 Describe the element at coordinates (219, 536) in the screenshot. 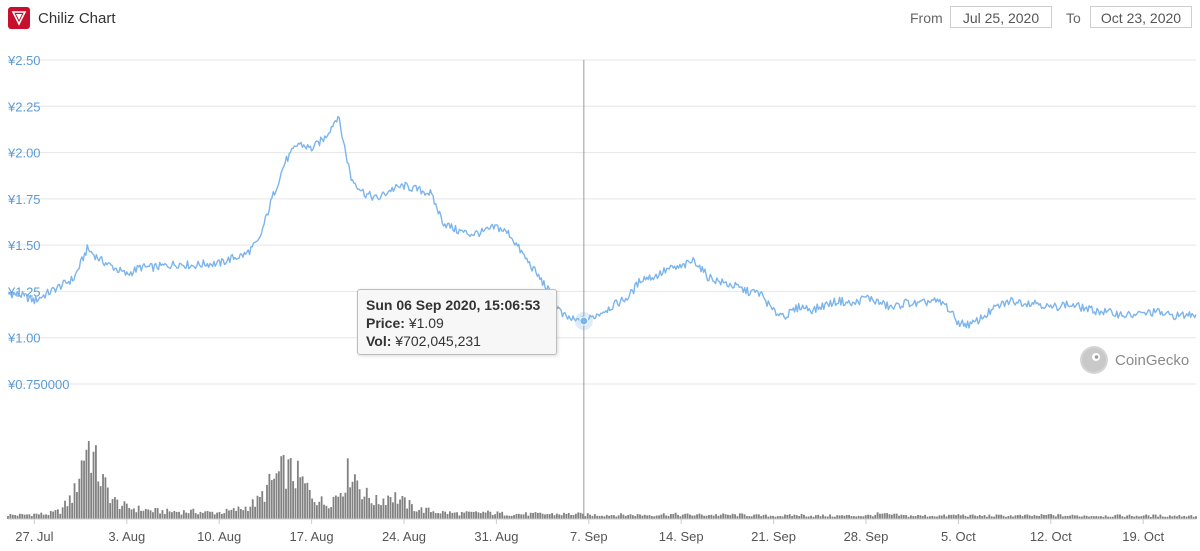

I see `x-tick-label: 10. Aug` at that location.